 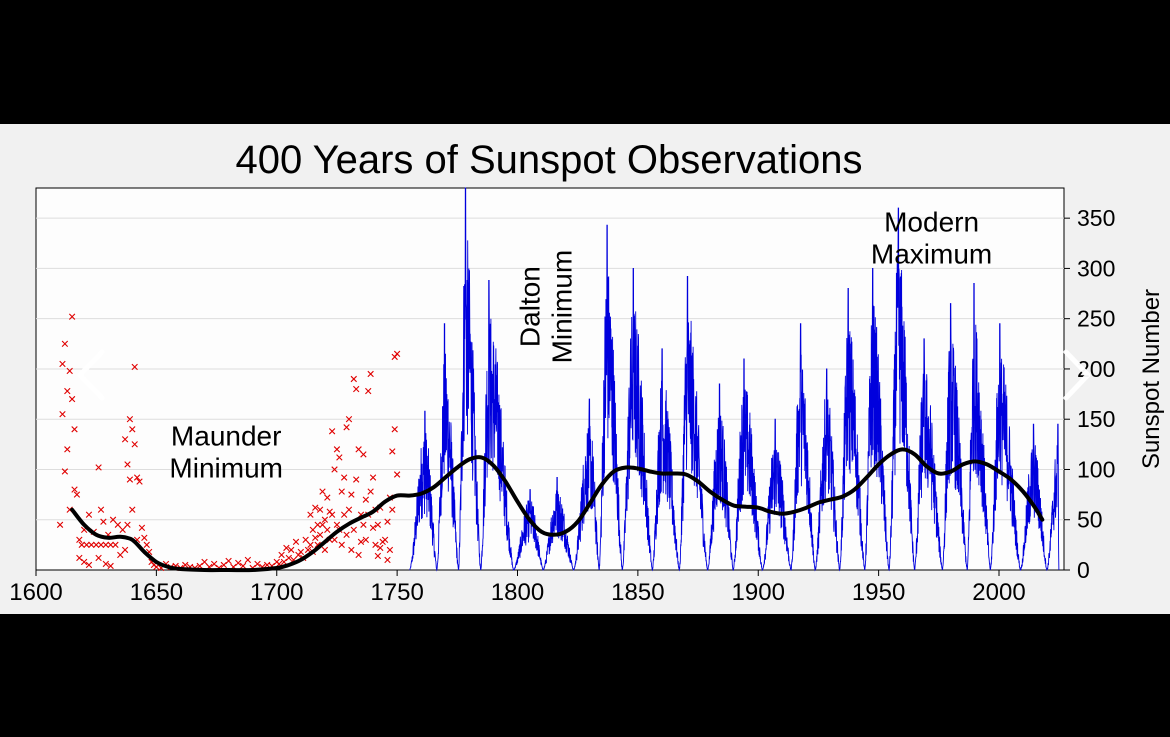 I want to click on previous-image-button, so click(x=92, y=375).